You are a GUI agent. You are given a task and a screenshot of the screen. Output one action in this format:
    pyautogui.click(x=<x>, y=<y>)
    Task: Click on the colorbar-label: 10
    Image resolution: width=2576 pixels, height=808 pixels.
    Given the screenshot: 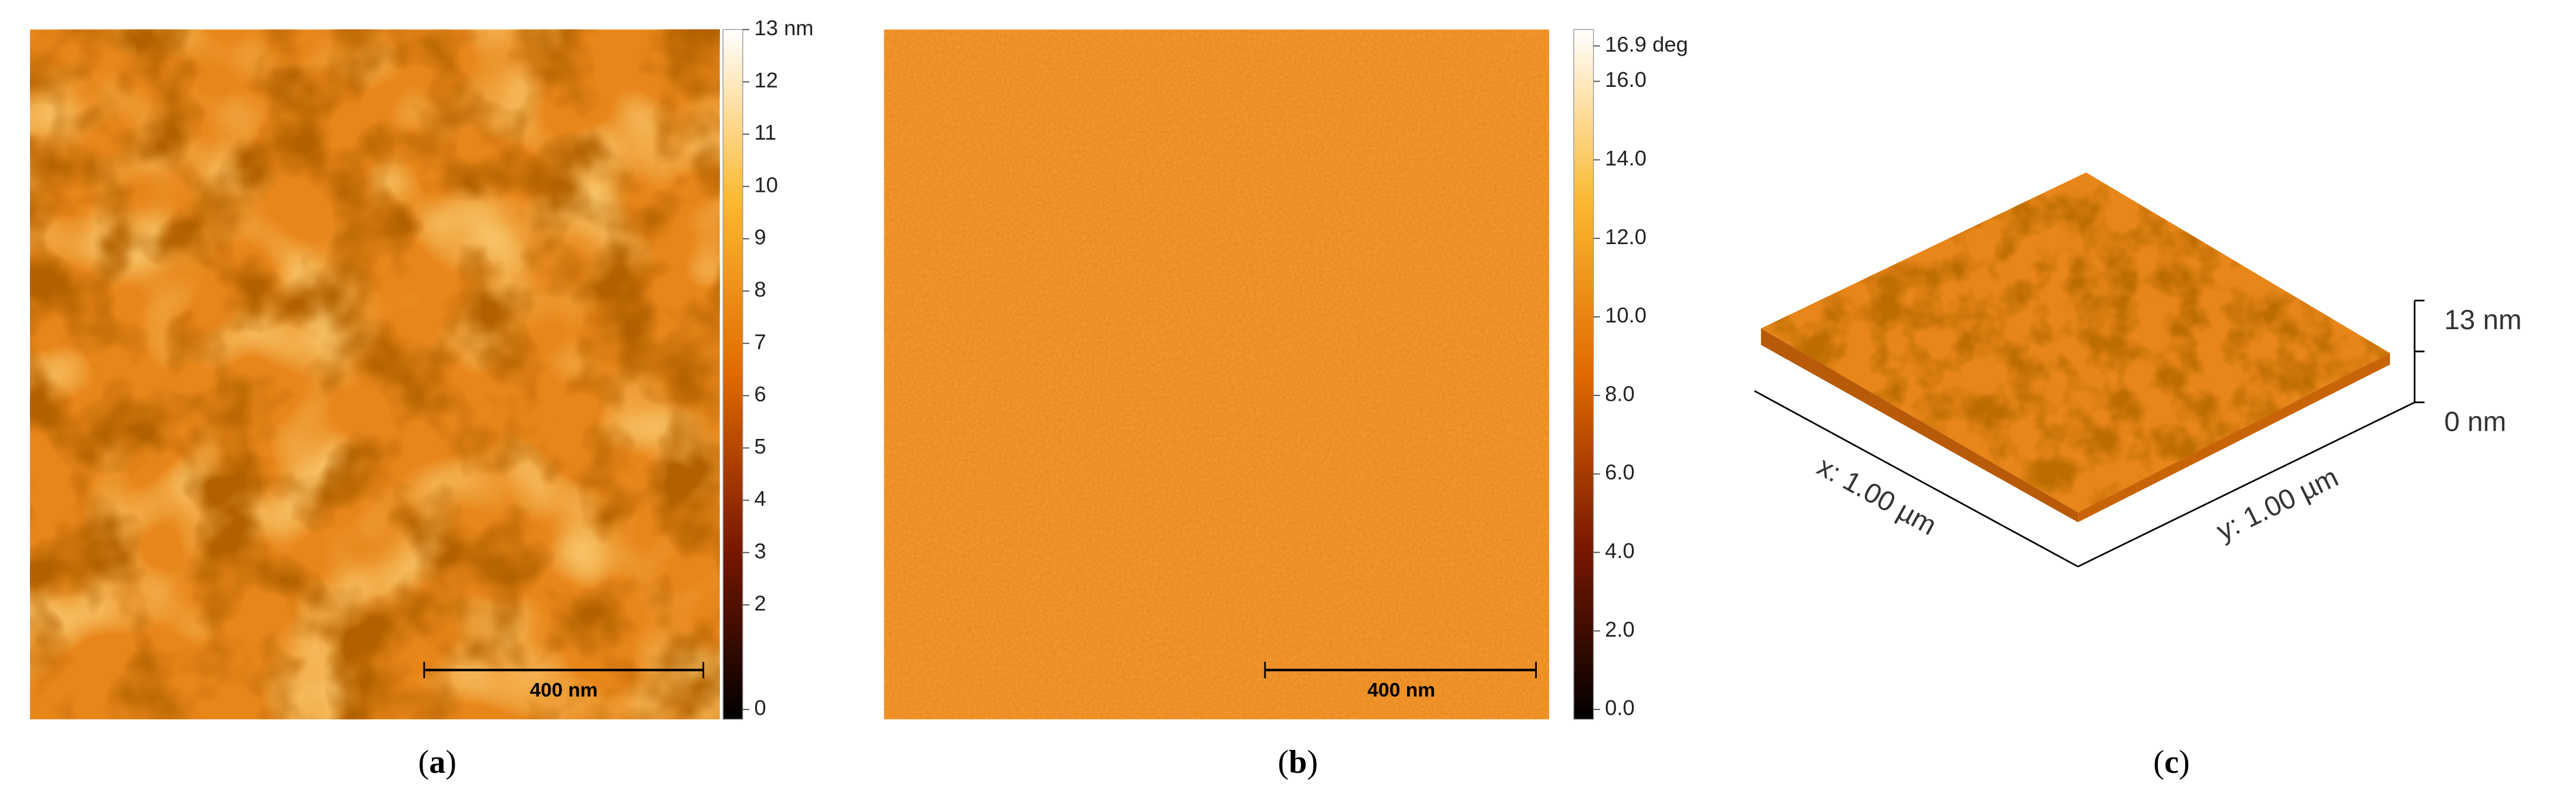 What is the action you would take?
    pyautogui.click(x=765, y=185)
    